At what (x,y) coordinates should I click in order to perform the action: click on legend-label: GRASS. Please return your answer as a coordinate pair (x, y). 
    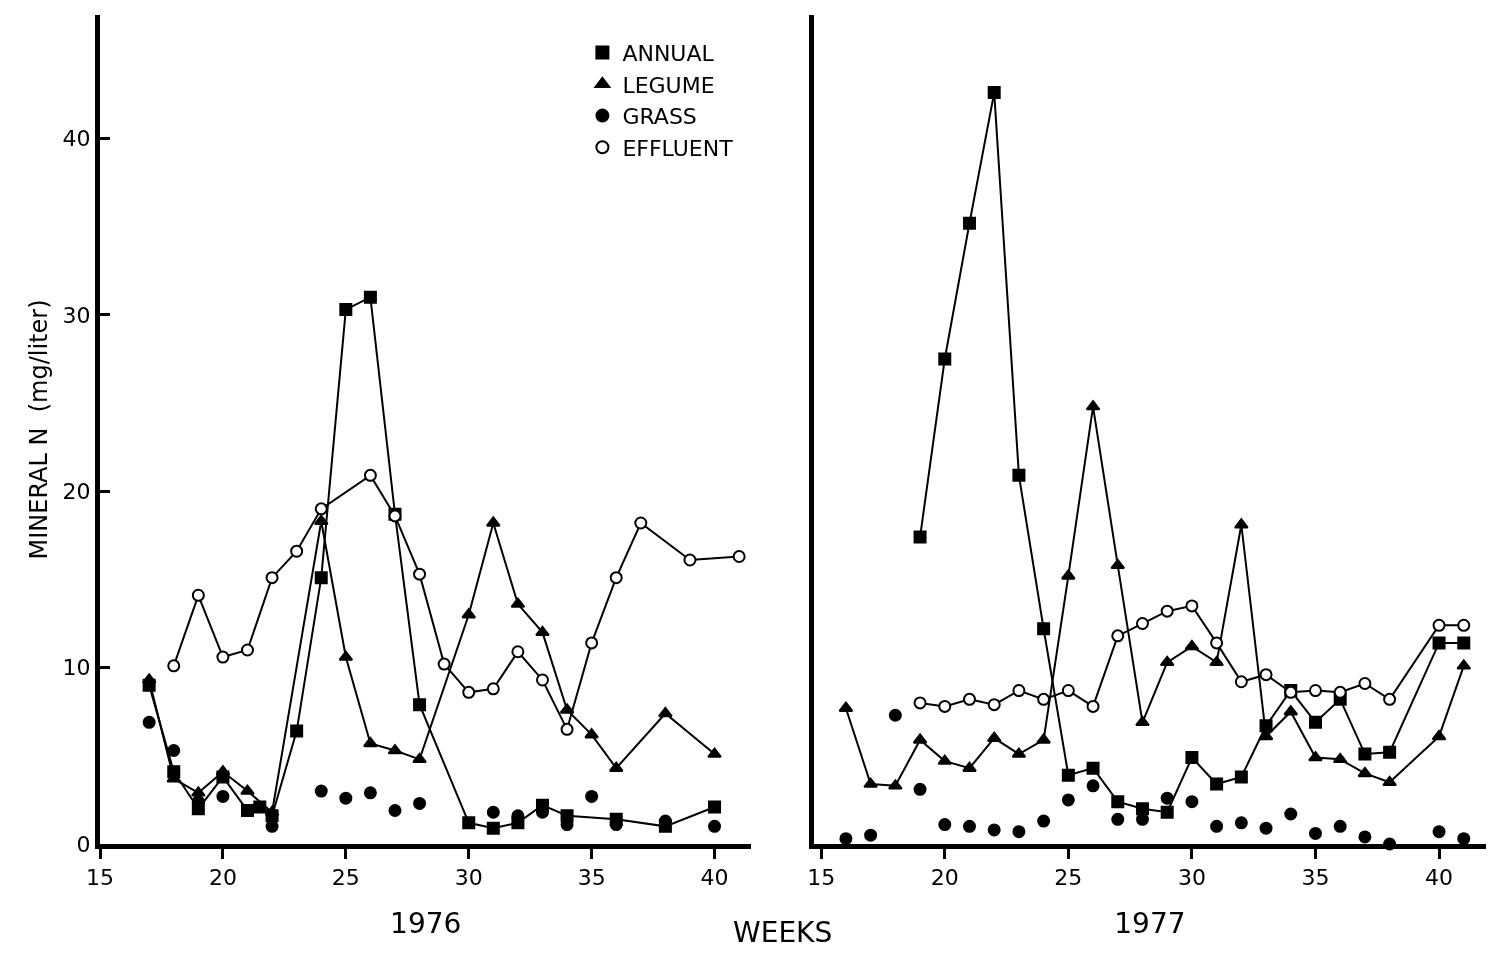
    Looking at the image, I should click on (659, 117).